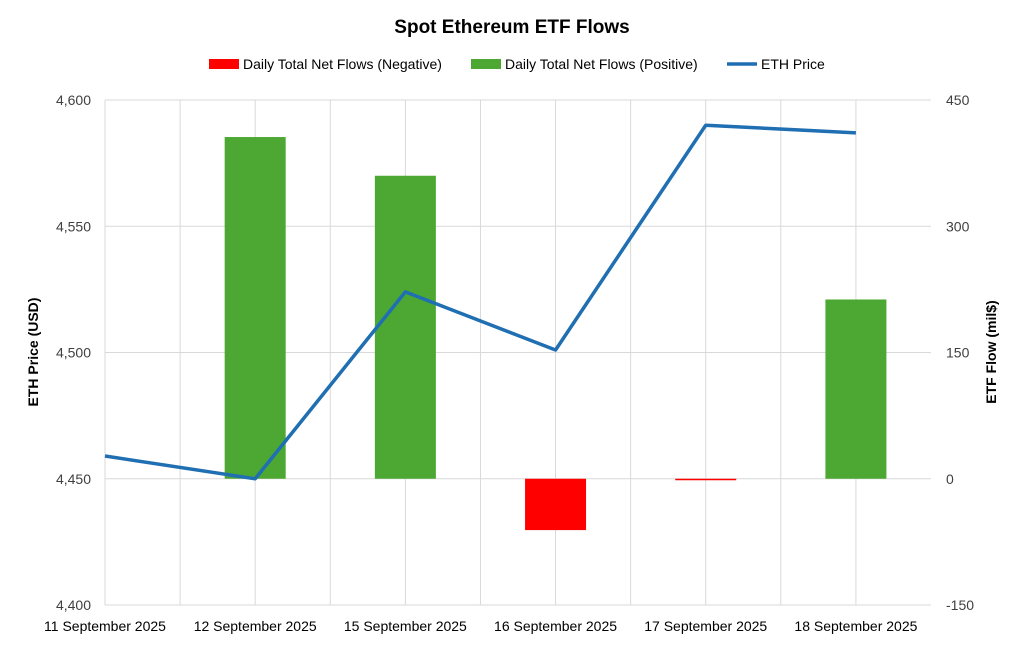 This screenshot has height=649, width=1024. I want to click on chart-title: Spot Ethereum ETF Flows, so click(511, 27).